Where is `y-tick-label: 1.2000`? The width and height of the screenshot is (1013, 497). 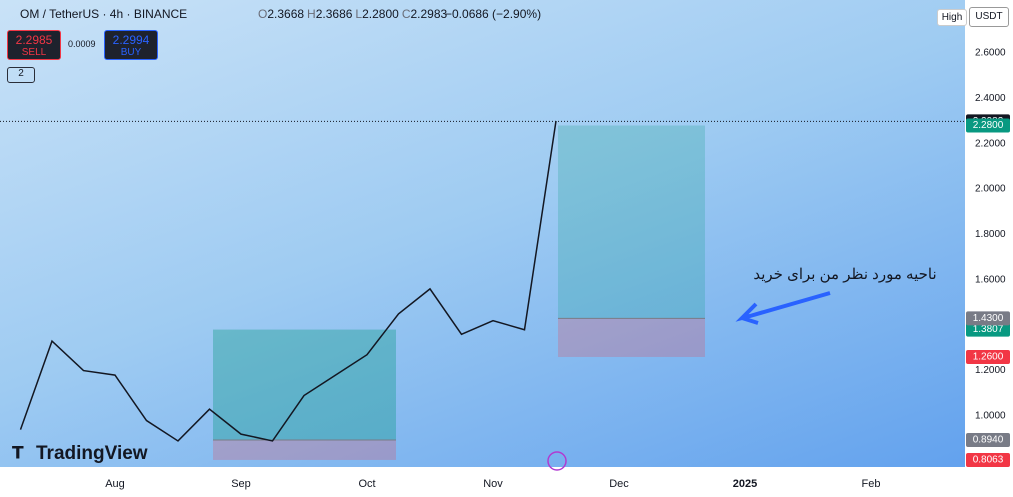
y-tick-label: 1.2000 is located at coordinates (990, 370).